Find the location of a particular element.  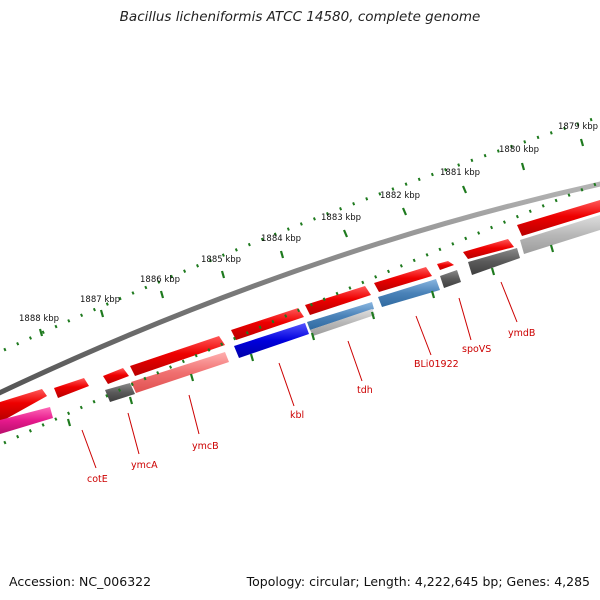

kbp-label: 1882 kbp is located at coordinates (400, 196).